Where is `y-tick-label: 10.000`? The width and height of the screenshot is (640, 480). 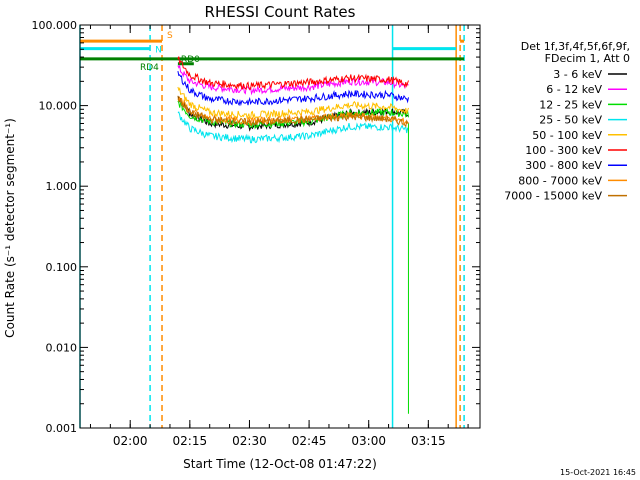
y-tick-label: 10.000 is located at coordinates (58, 106).